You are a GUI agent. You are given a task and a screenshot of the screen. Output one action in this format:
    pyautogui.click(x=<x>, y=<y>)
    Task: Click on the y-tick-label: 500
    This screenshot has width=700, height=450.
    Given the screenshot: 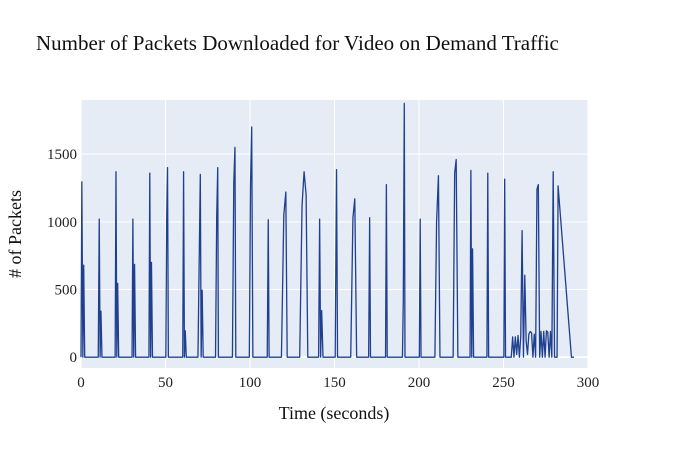 What is the action you would take?
    pyautogui.click(x=66, y=290)
    